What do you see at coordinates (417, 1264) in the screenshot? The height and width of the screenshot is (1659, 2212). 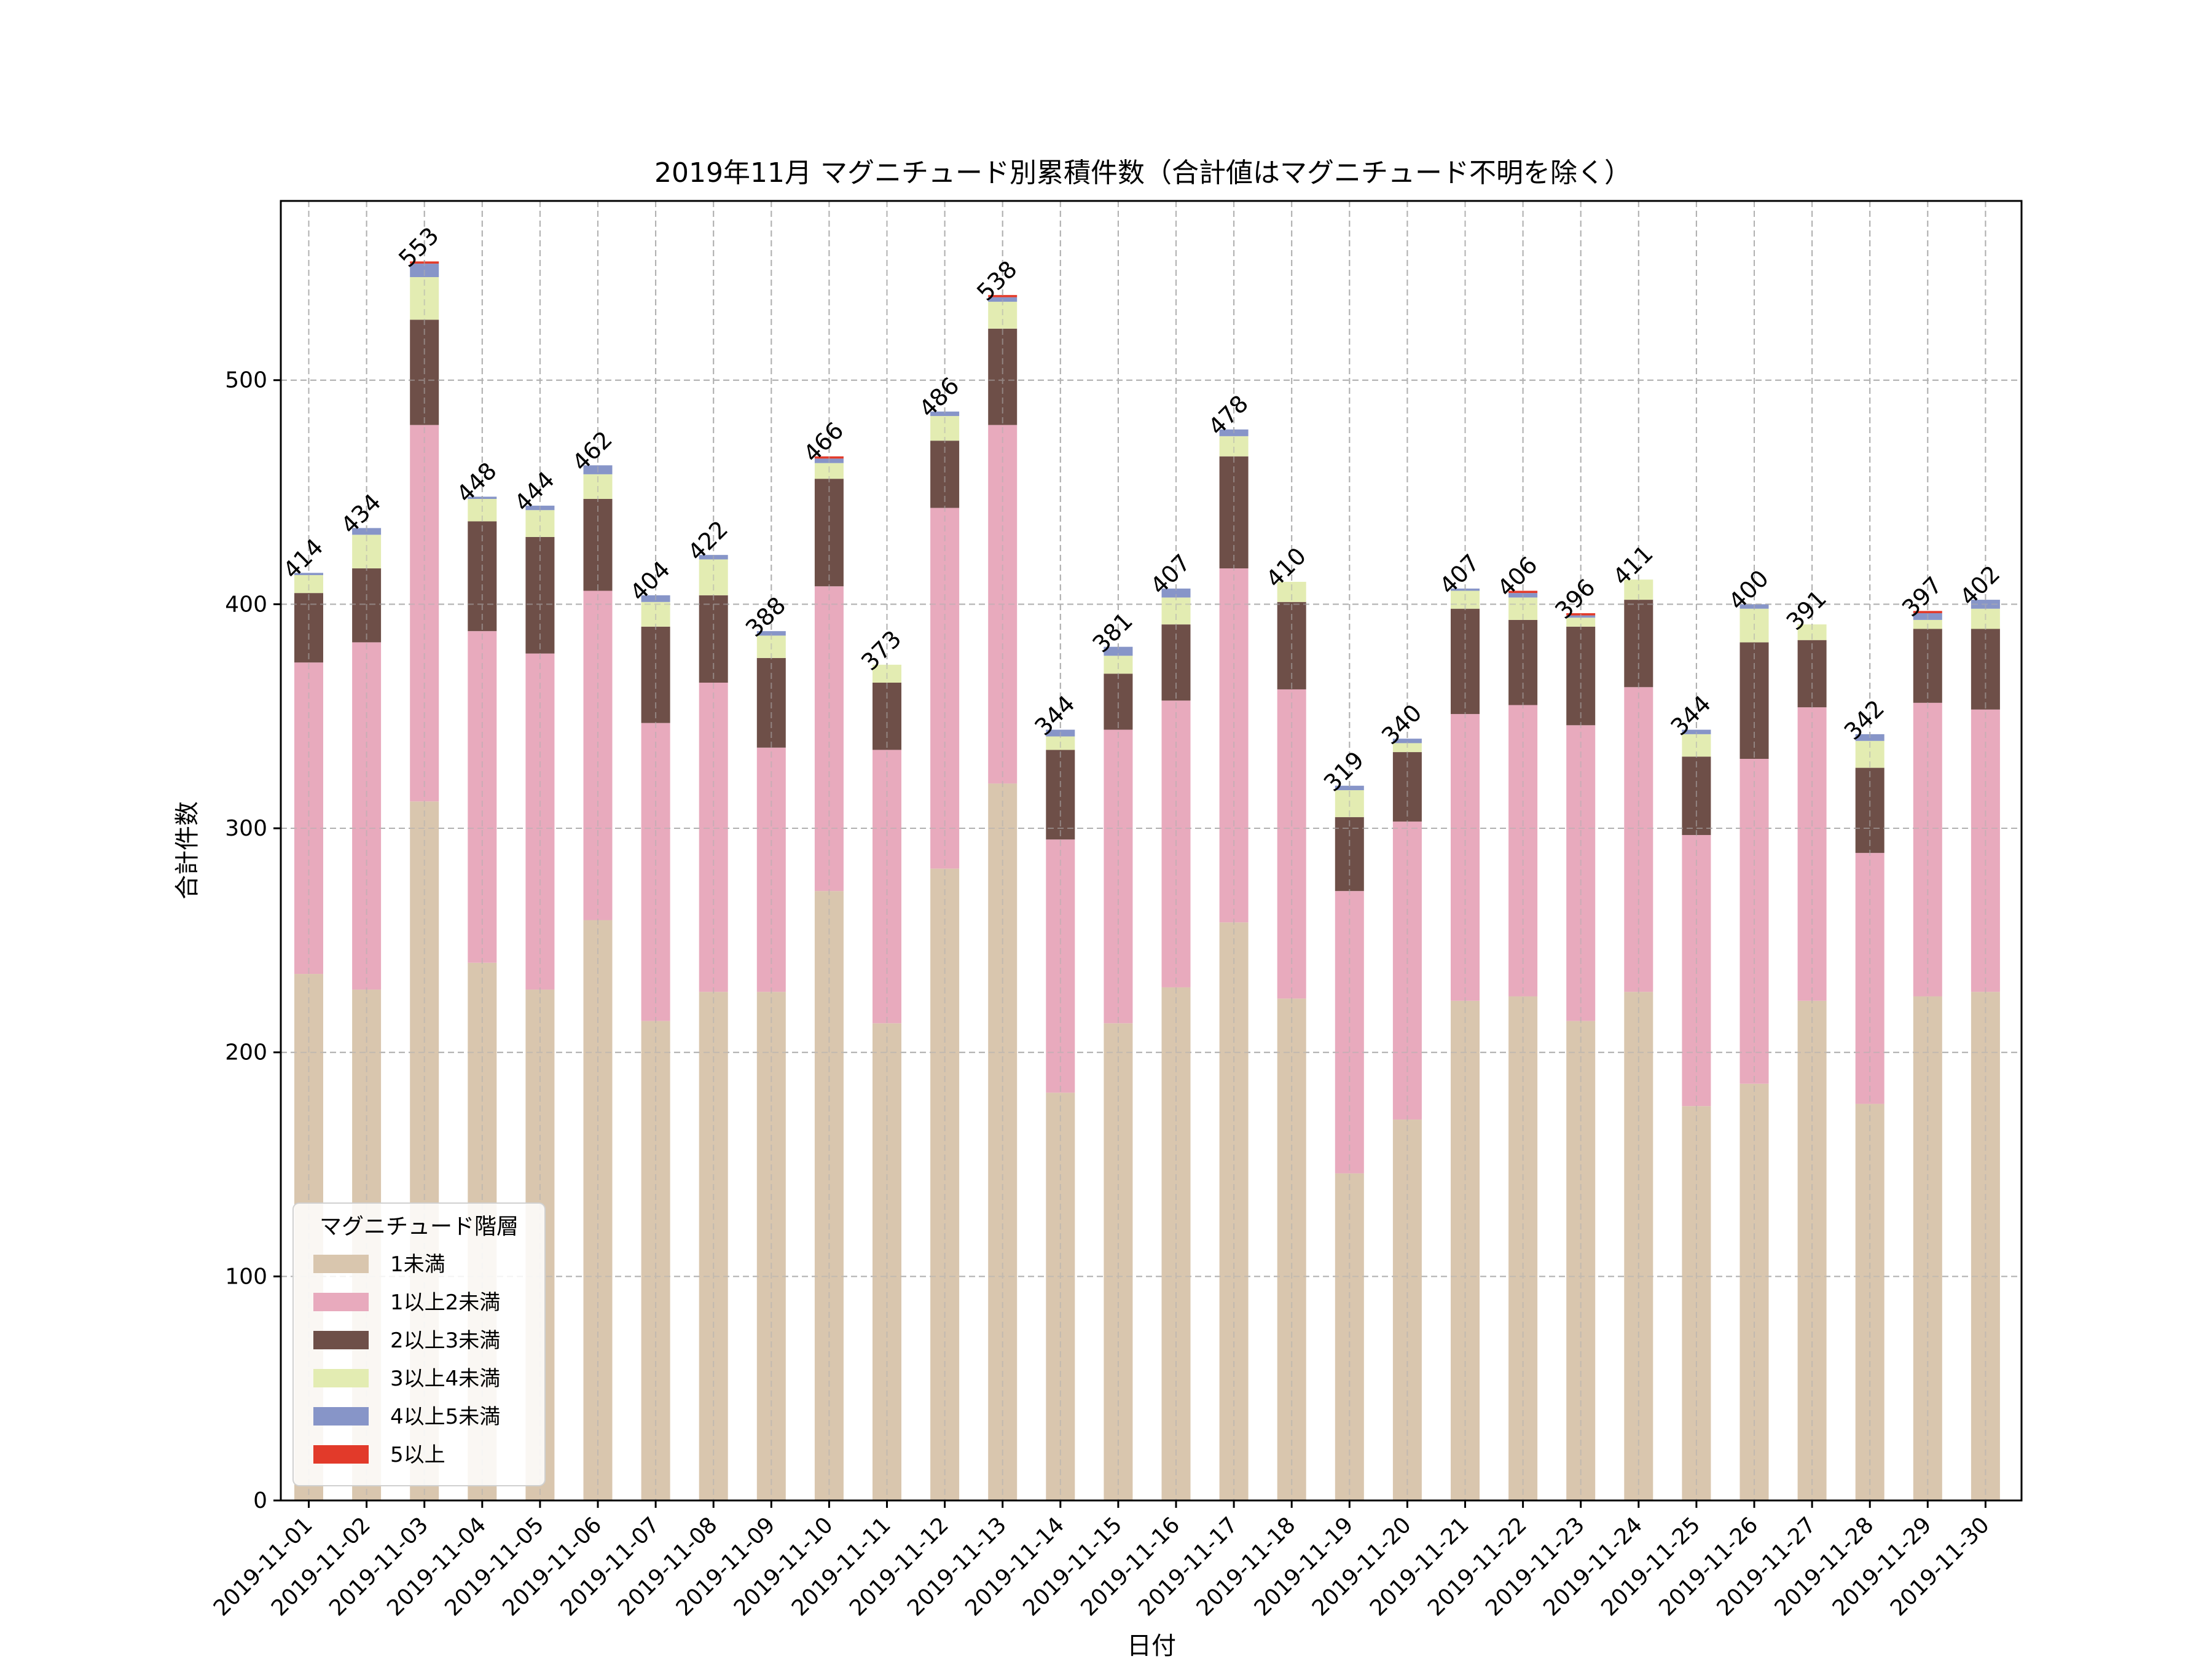 I see `legend-label: 1未満` at bounding box center [417, 1264].